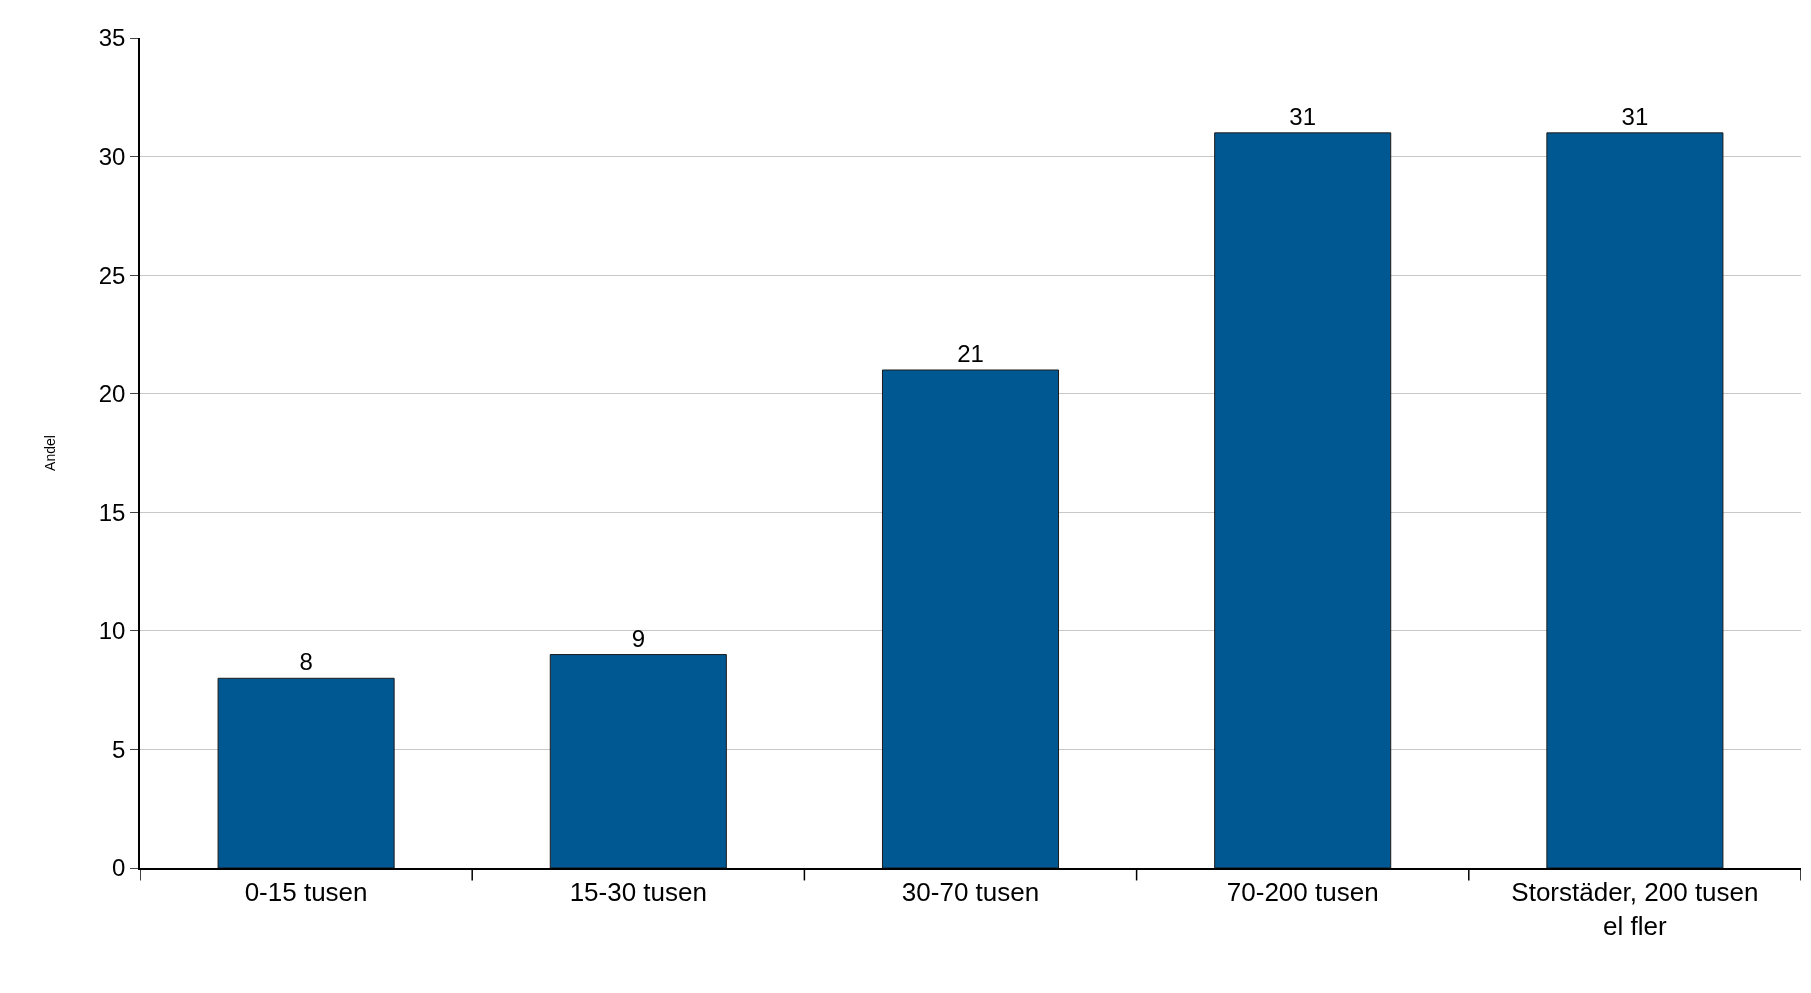 This screenshot has height=993, width=1811. I want to click on data-label: 9, so click(638, 638).